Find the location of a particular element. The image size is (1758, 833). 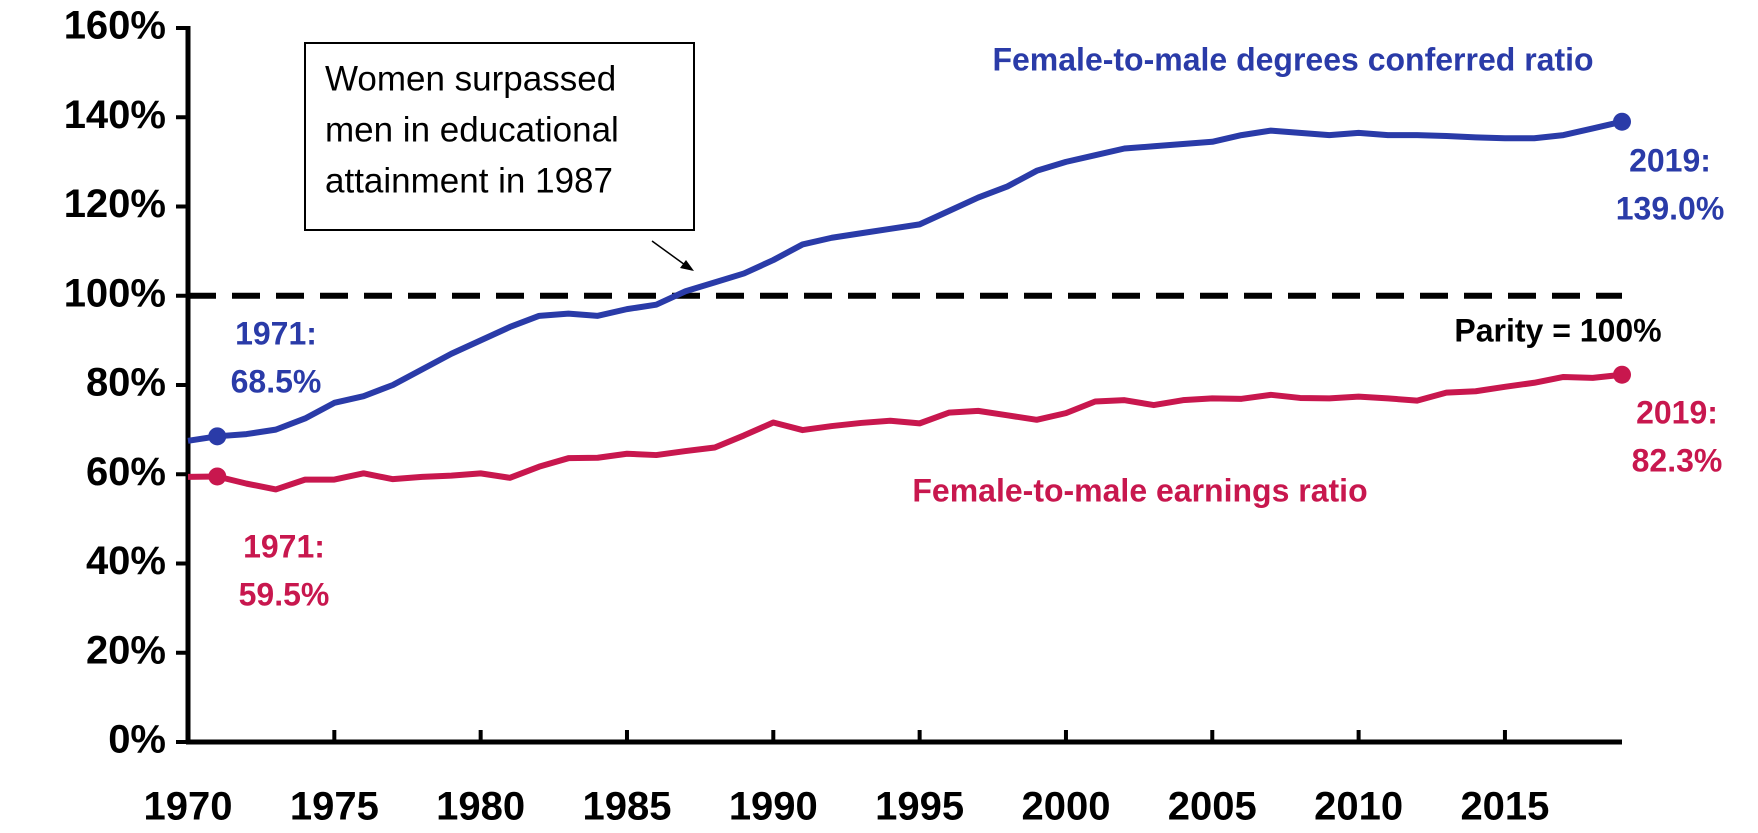

x-tick-label: 1995 is located at coordinates (919, 807).